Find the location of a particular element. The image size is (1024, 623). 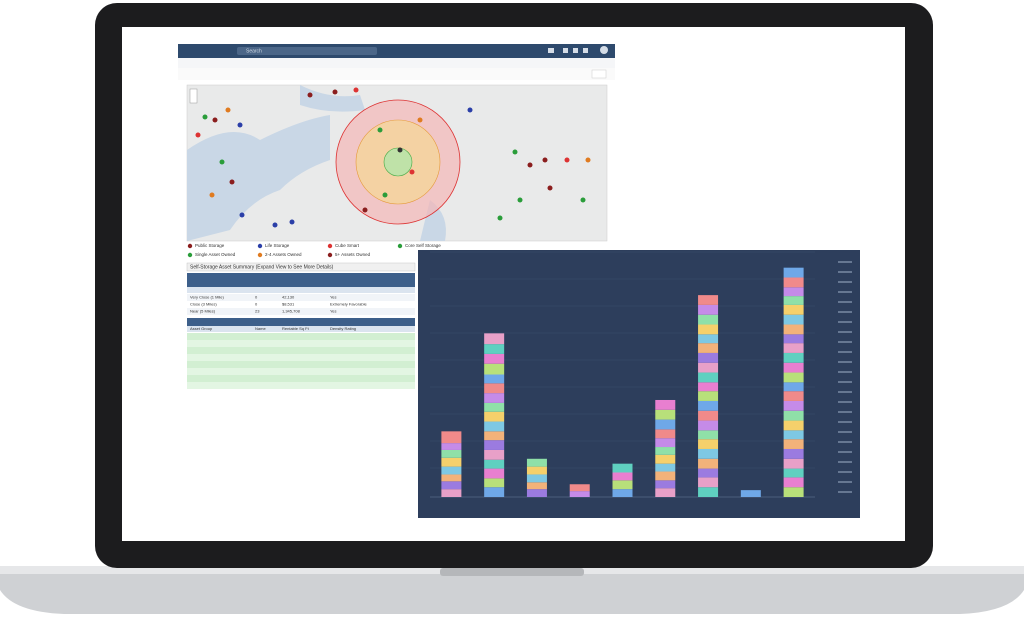

legend-label: 5+ Assets Owned is located at coordinates (353, 254).